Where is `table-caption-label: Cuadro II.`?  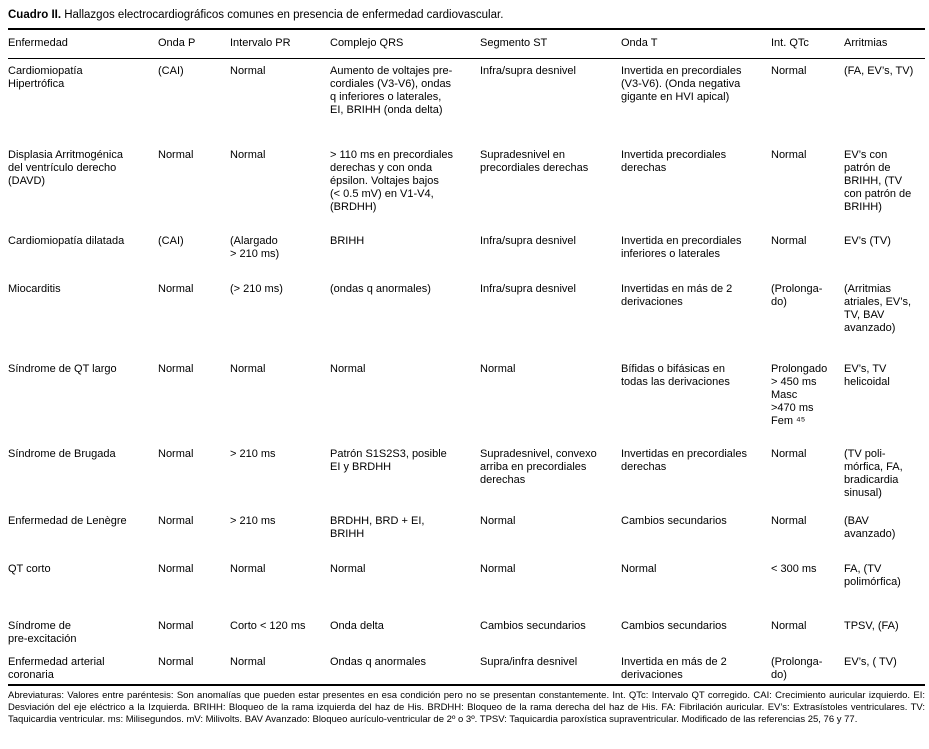 table-caption-label: Cuadro II. is located at coordinates (35, 15).